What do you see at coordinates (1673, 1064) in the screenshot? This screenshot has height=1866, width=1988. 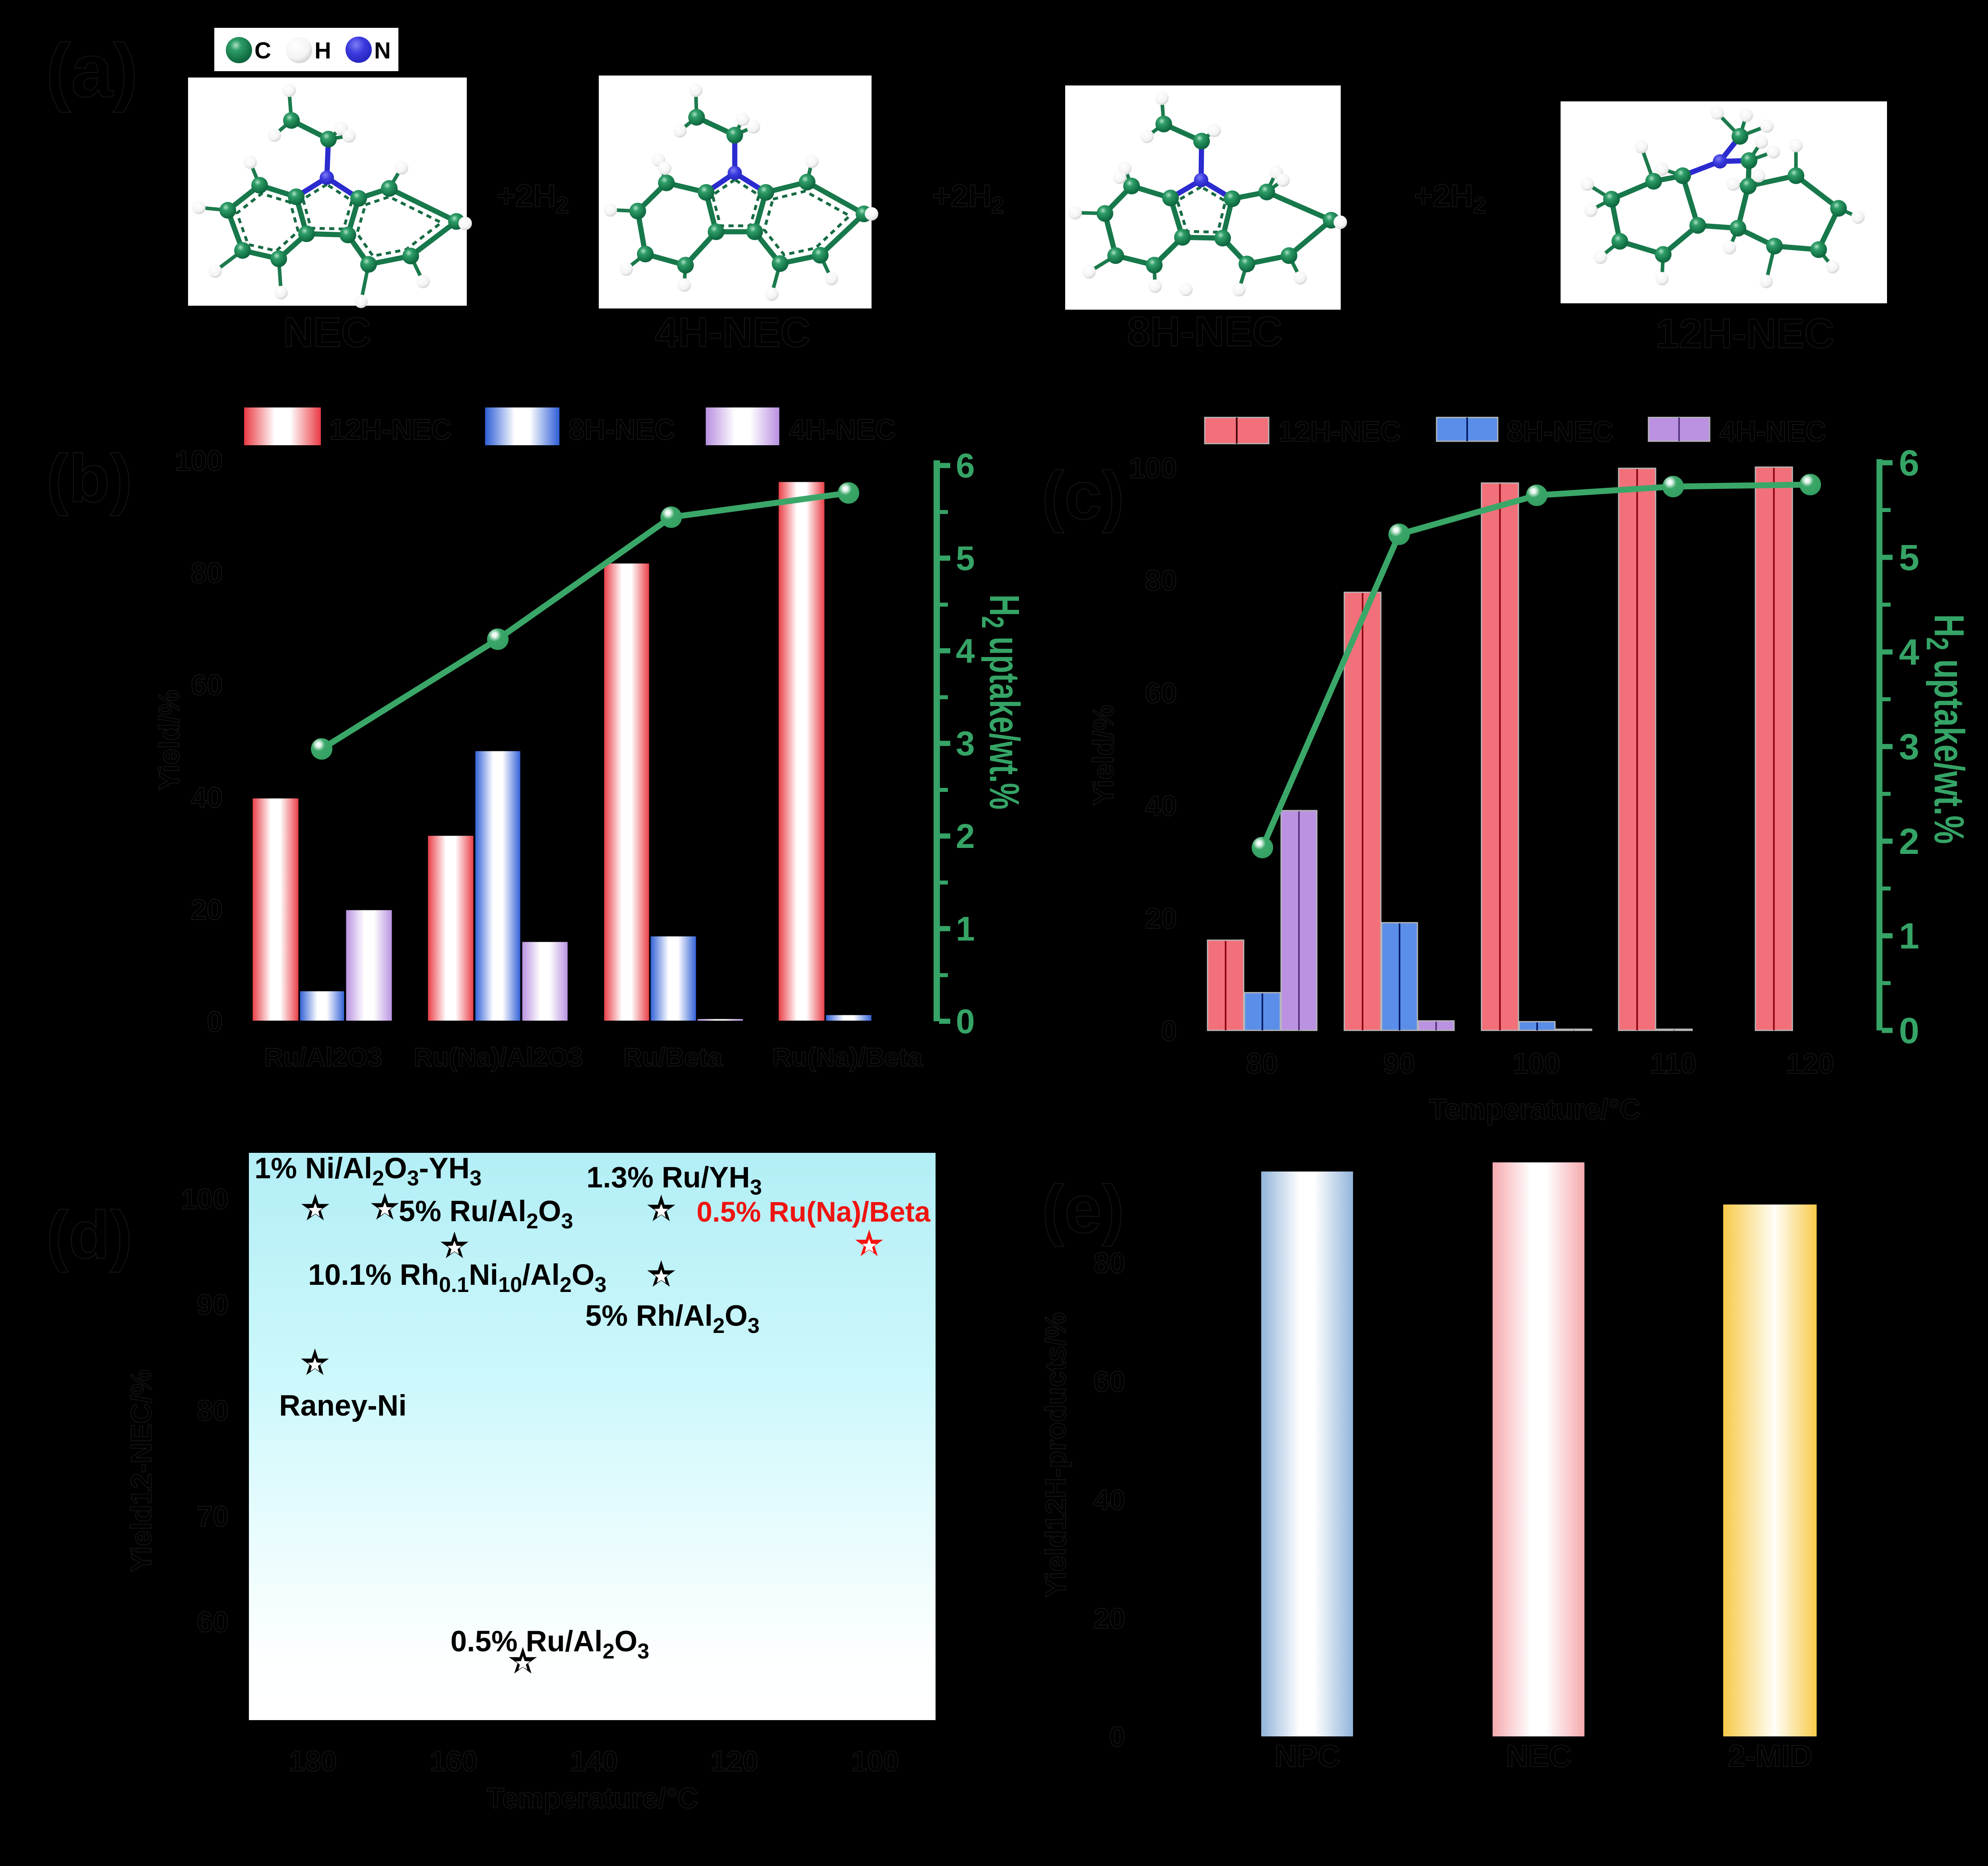 I see `svg-text: 110` at bounding box center [1673, 1064].